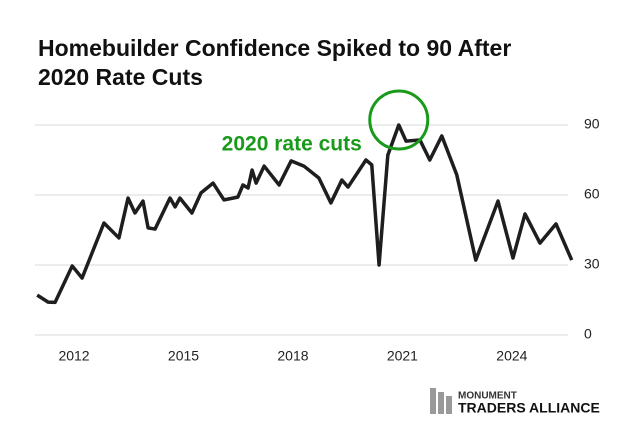 Image resolution: width=640 pixels, height=438 pixels. I want to click on x-tick-label: 2018, so click(292, 356).